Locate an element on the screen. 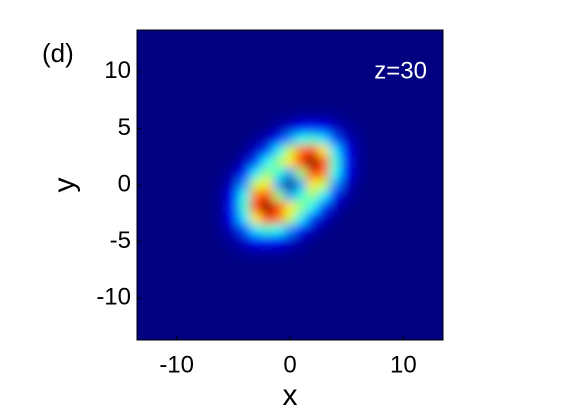 Image resolution: width=561 pixels, height=420 pixels. x-tick-label: -10 is located at coordinates (176, 364).